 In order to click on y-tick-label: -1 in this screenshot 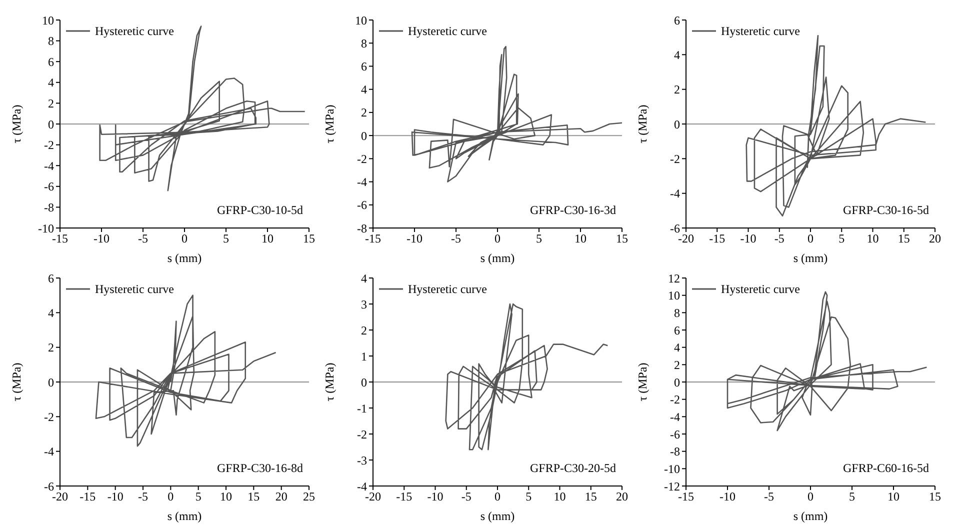, I will do `click(362, 408)`.